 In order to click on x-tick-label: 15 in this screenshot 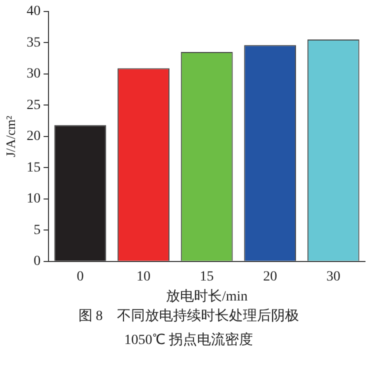, I will do `click(207, 276)`.